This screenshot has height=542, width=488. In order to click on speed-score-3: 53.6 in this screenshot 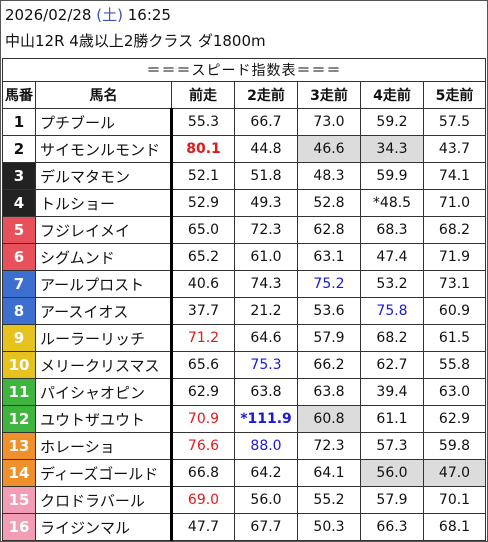, I will do `click(329, 311)`.